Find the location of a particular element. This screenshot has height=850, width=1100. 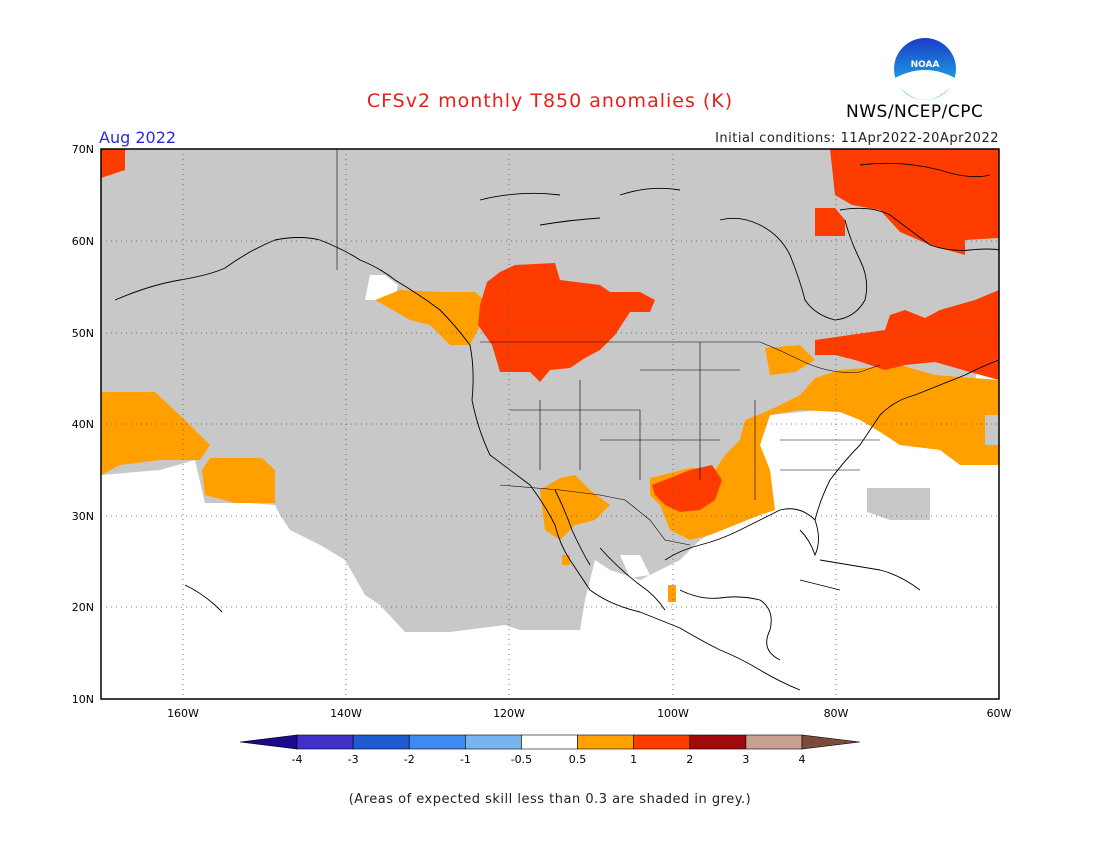

lon-label: 140W is located at coordinates (346, 713).